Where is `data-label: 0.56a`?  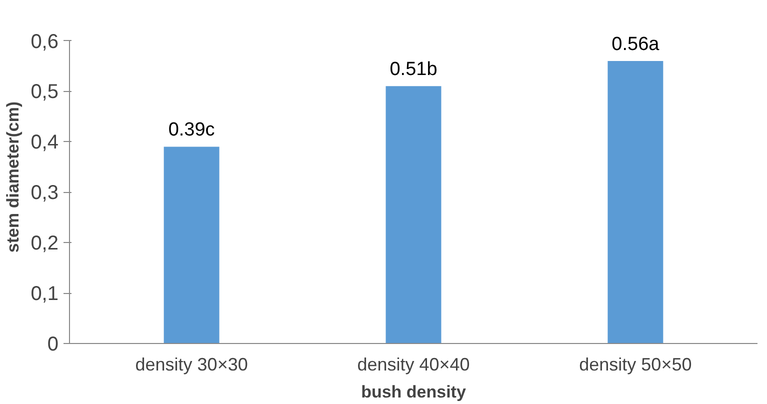 data-label: 0.56a is located at coordinates (636, 44).